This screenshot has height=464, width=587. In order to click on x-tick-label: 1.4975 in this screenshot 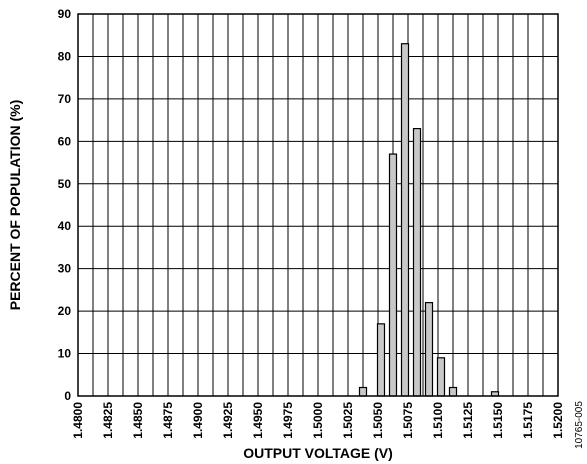, I will do `click(288, 420)`.